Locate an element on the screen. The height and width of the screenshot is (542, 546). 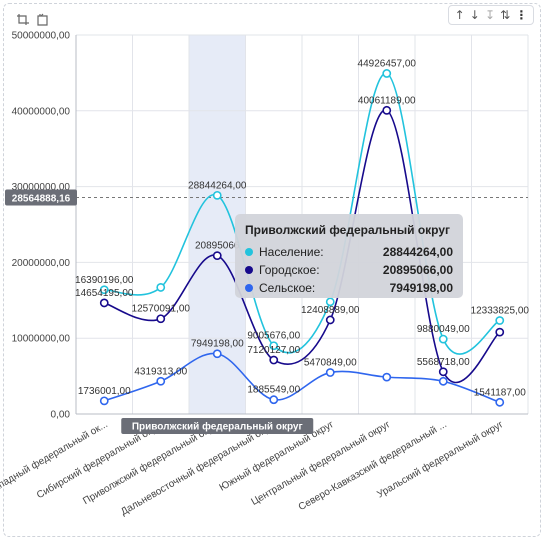
data-label: 28844264,00 is located at coordinates (217, 185).